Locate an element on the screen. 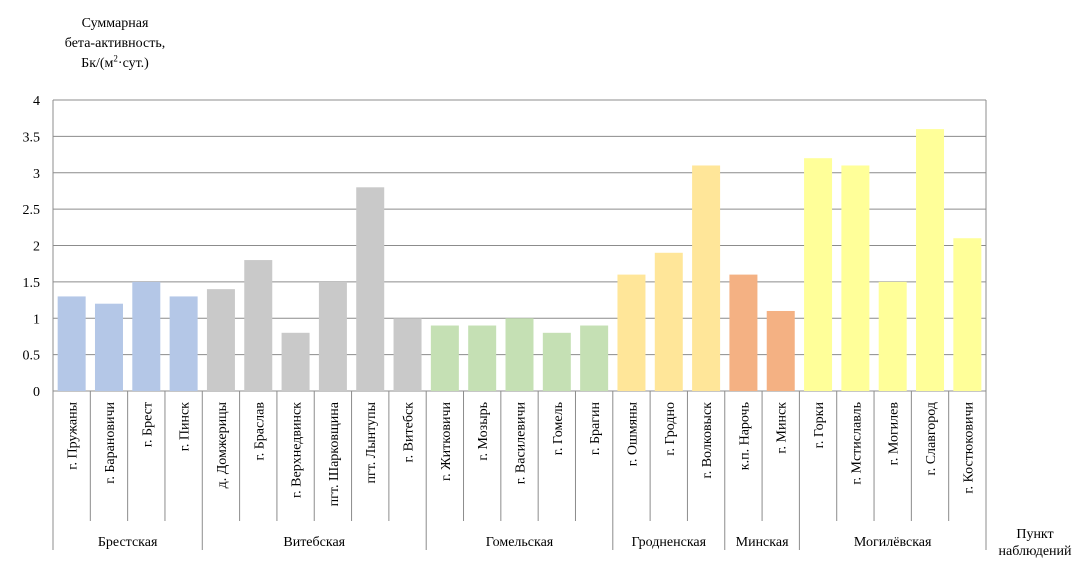 The width and height of the screenshot is (1086, 571). y-axis-label: Суммарная бета-активность, Бк/(м2·сут.) is located at coordinates (115, 44).